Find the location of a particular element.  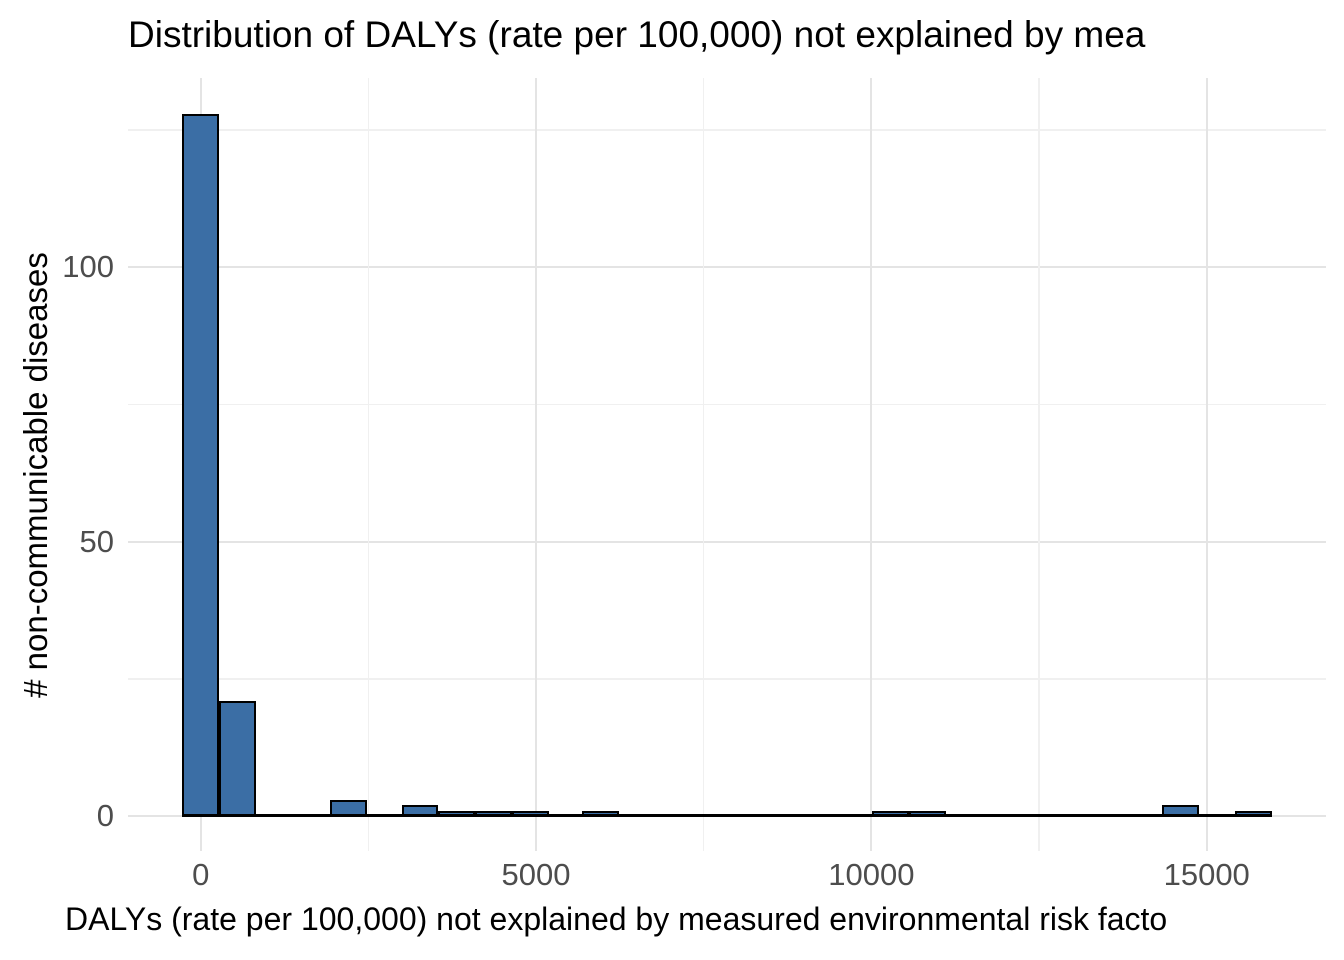

y-tick-label: 0 is located at coordinates (105, 815).